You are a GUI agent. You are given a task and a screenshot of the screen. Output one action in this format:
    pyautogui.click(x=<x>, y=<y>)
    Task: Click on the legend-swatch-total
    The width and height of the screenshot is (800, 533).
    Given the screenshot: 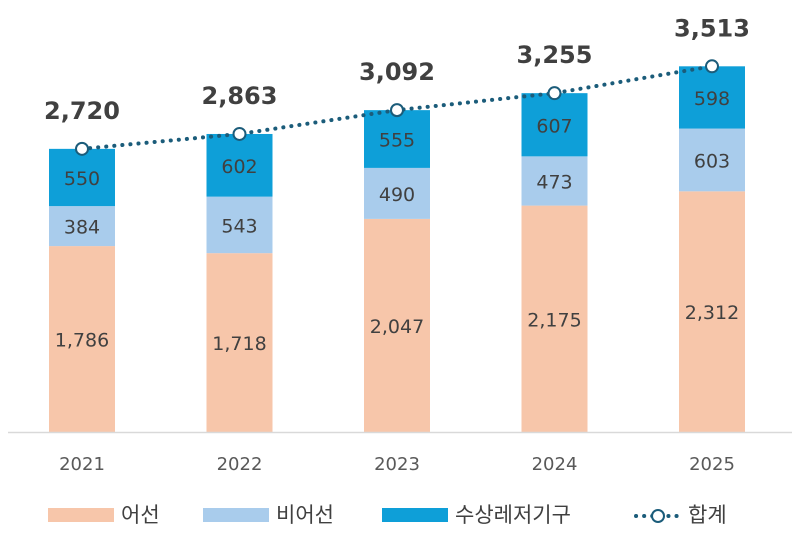 What is the action you would take?
    pyautogui.click(x=658, y=516)
    